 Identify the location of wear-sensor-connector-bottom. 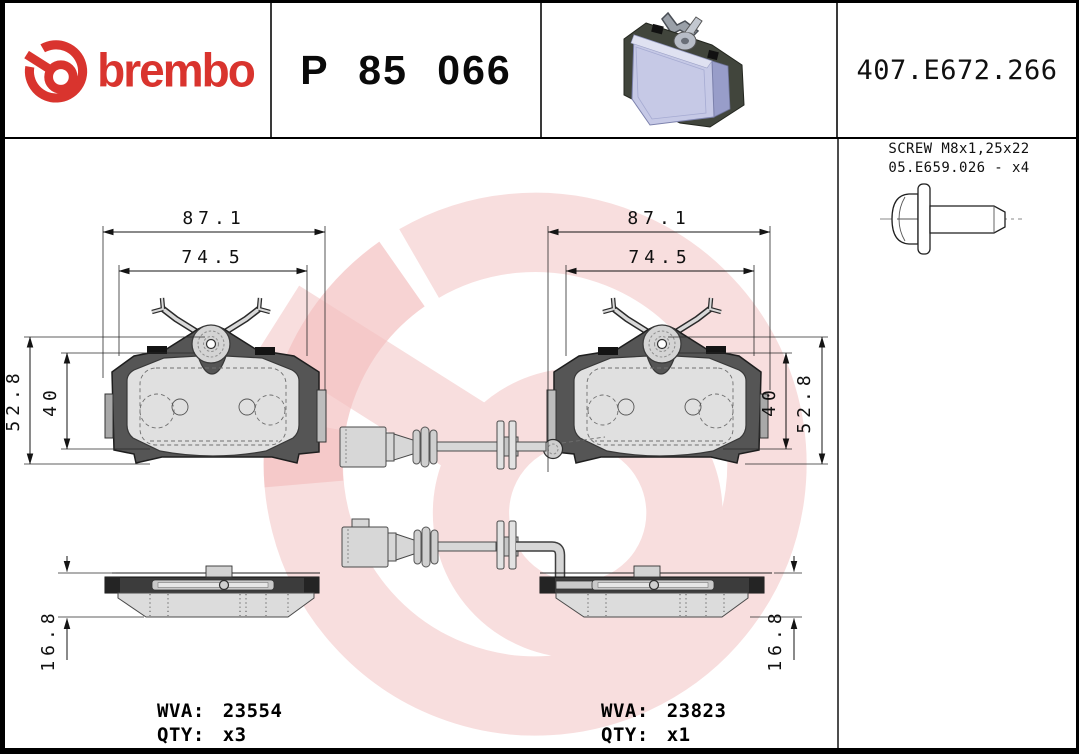
(453, 551).